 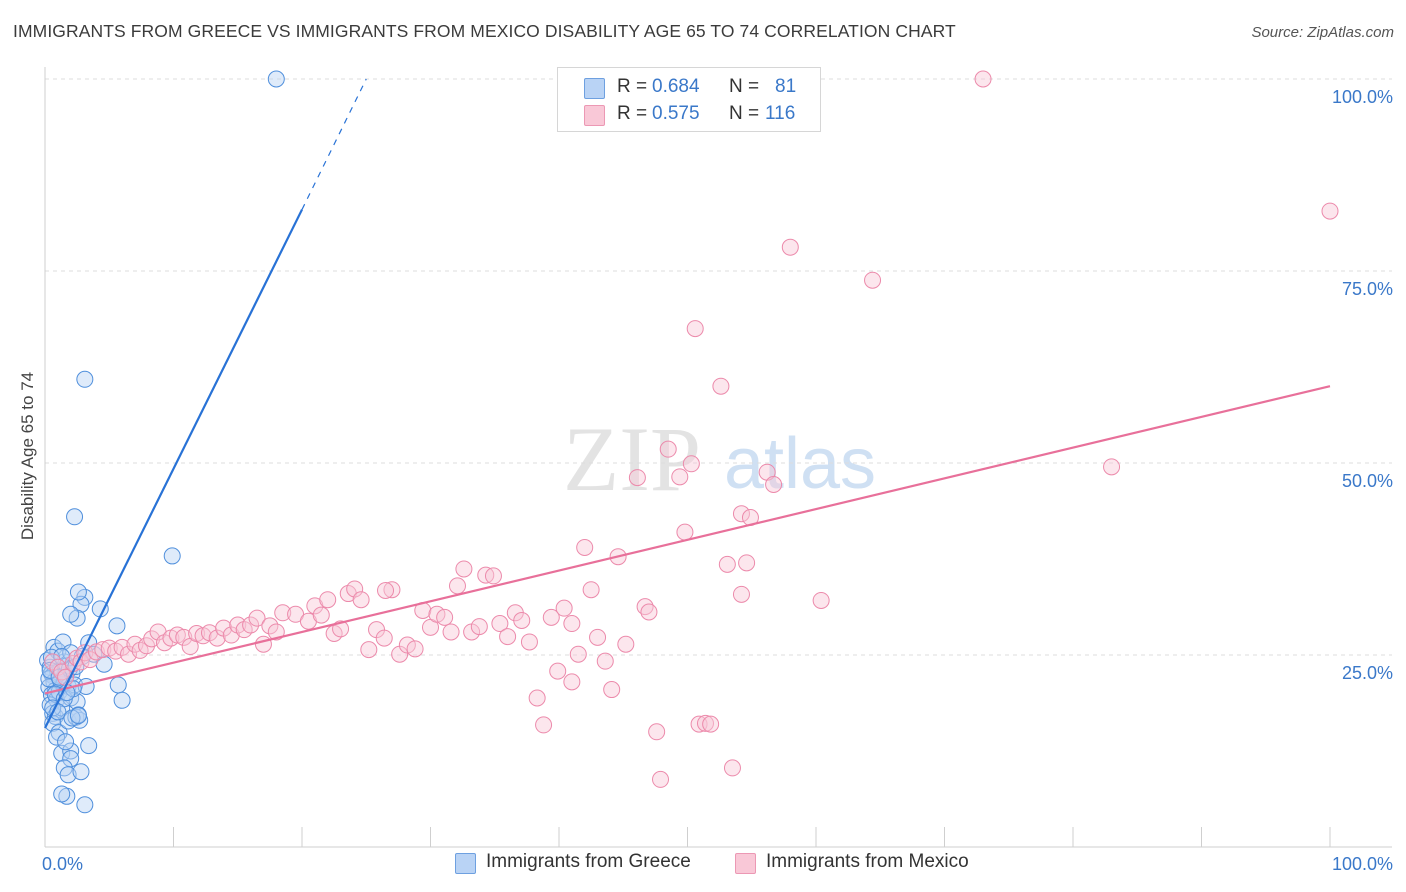 I want to click on stats-legend: R = 0.684 N = 81 R = 0.575 N = 116, so click(x=689, y=99).